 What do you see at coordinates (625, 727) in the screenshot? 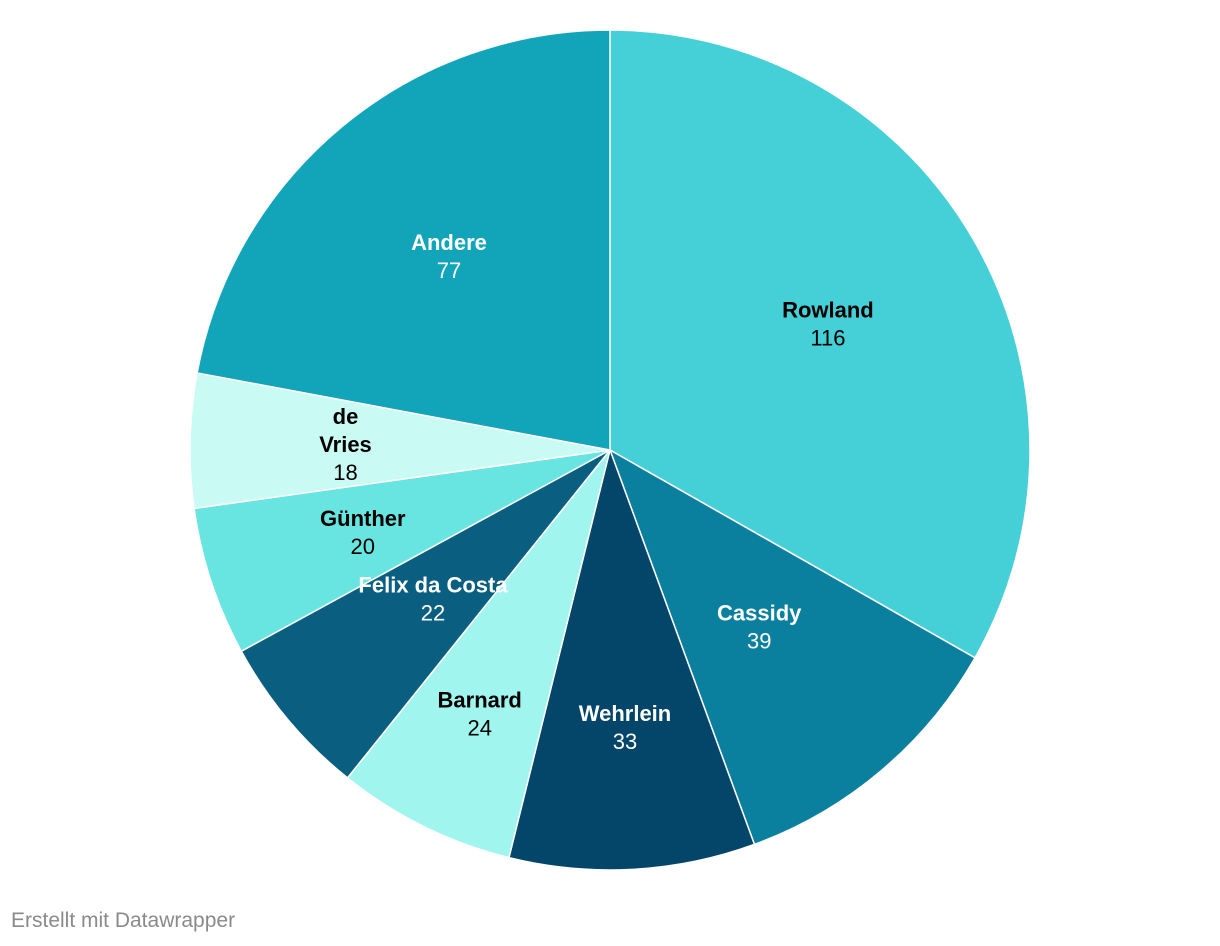
I see `slice-label-wehrlein: Wehrlein 33` at bounding box center [625, 727].